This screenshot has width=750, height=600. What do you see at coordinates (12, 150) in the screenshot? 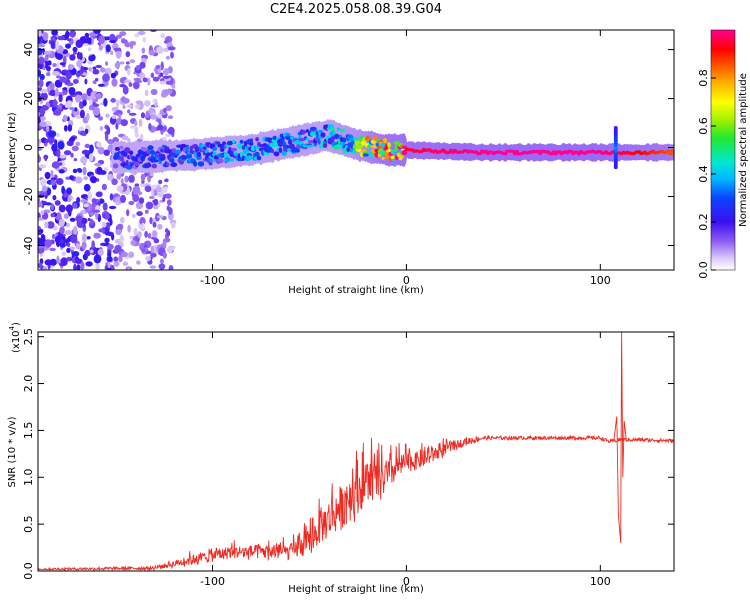
I see `spectrogram-ylabel: Frequency (Hz)` at bounding box center [12, 150].